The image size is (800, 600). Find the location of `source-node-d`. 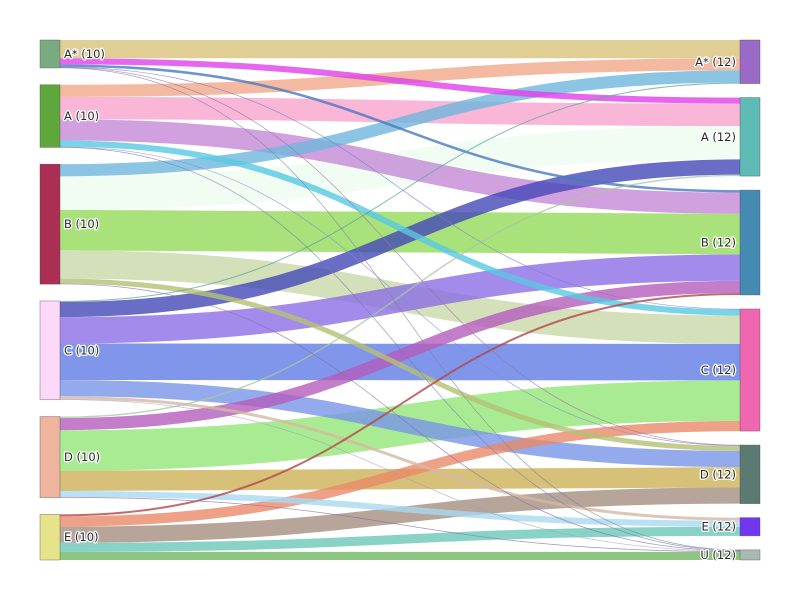

source-node-d is located at coordinates (50, 457).